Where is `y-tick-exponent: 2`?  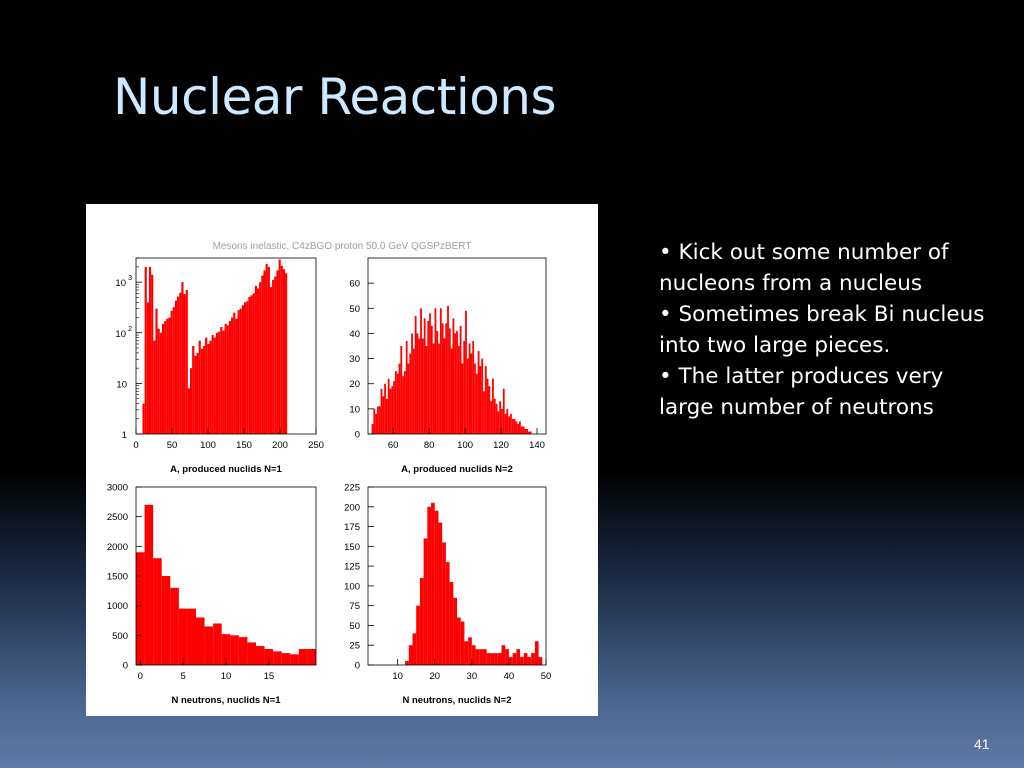
y-tick-exponent: 2 is located at coordinates (130, 329).